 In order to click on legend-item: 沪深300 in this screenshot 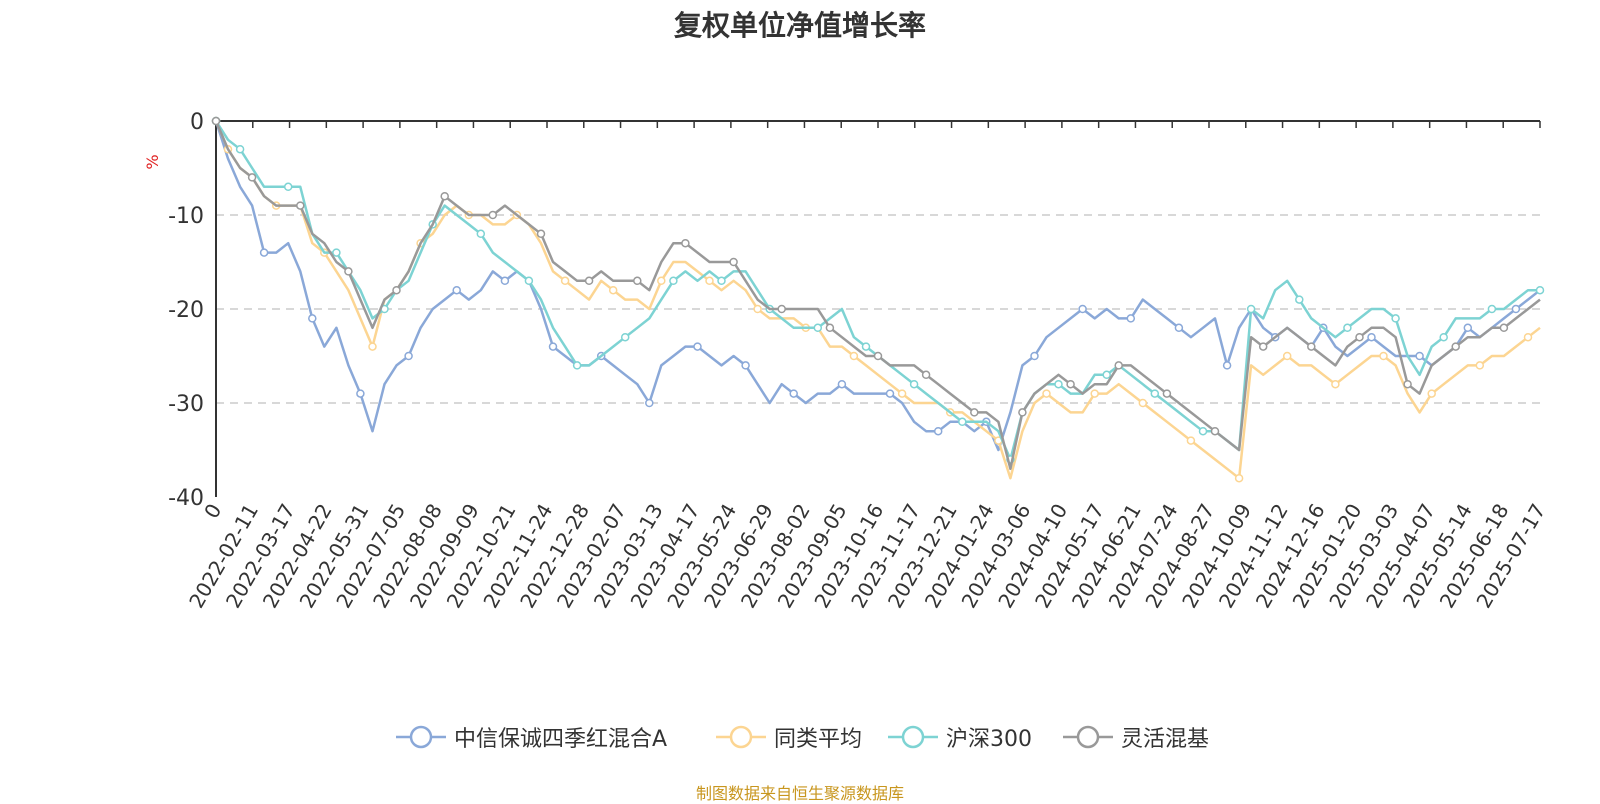, I will do `click(960, 737)`.